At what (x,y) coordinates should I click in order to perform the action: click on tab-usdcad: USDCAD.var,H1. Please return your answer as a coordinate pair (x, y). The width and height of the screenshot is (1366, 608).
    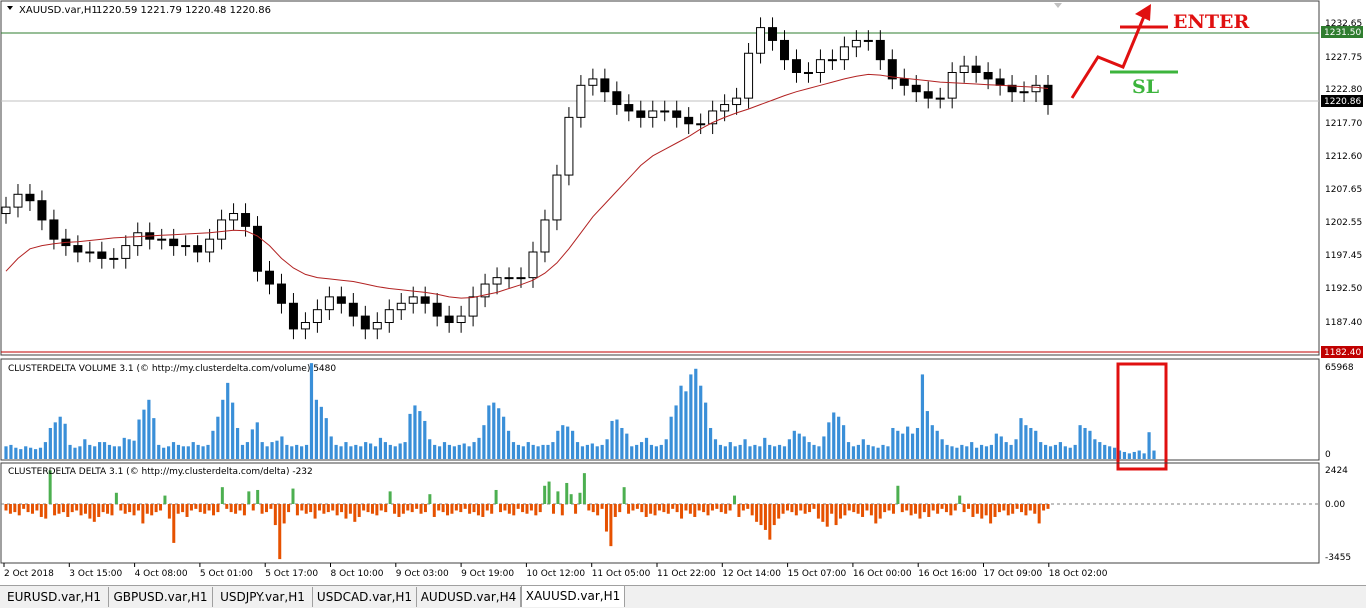
    Looking at the image, I should click on (365, 597).